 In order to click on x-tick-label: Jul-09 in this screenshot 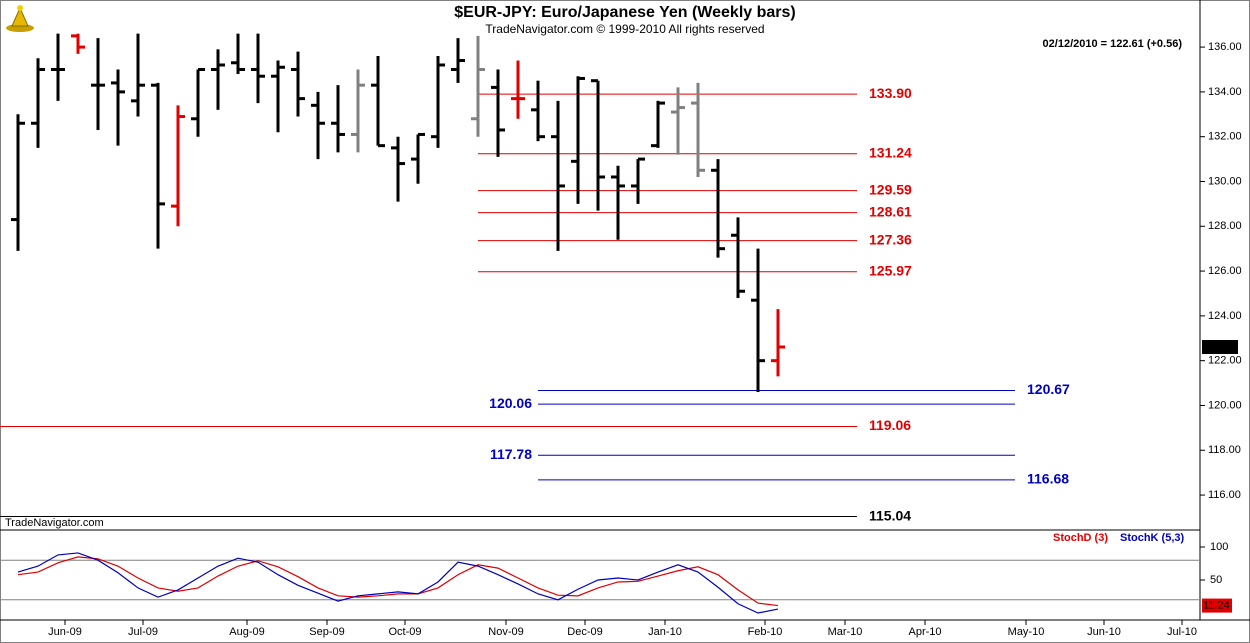, I will do `click(143, 632)`.